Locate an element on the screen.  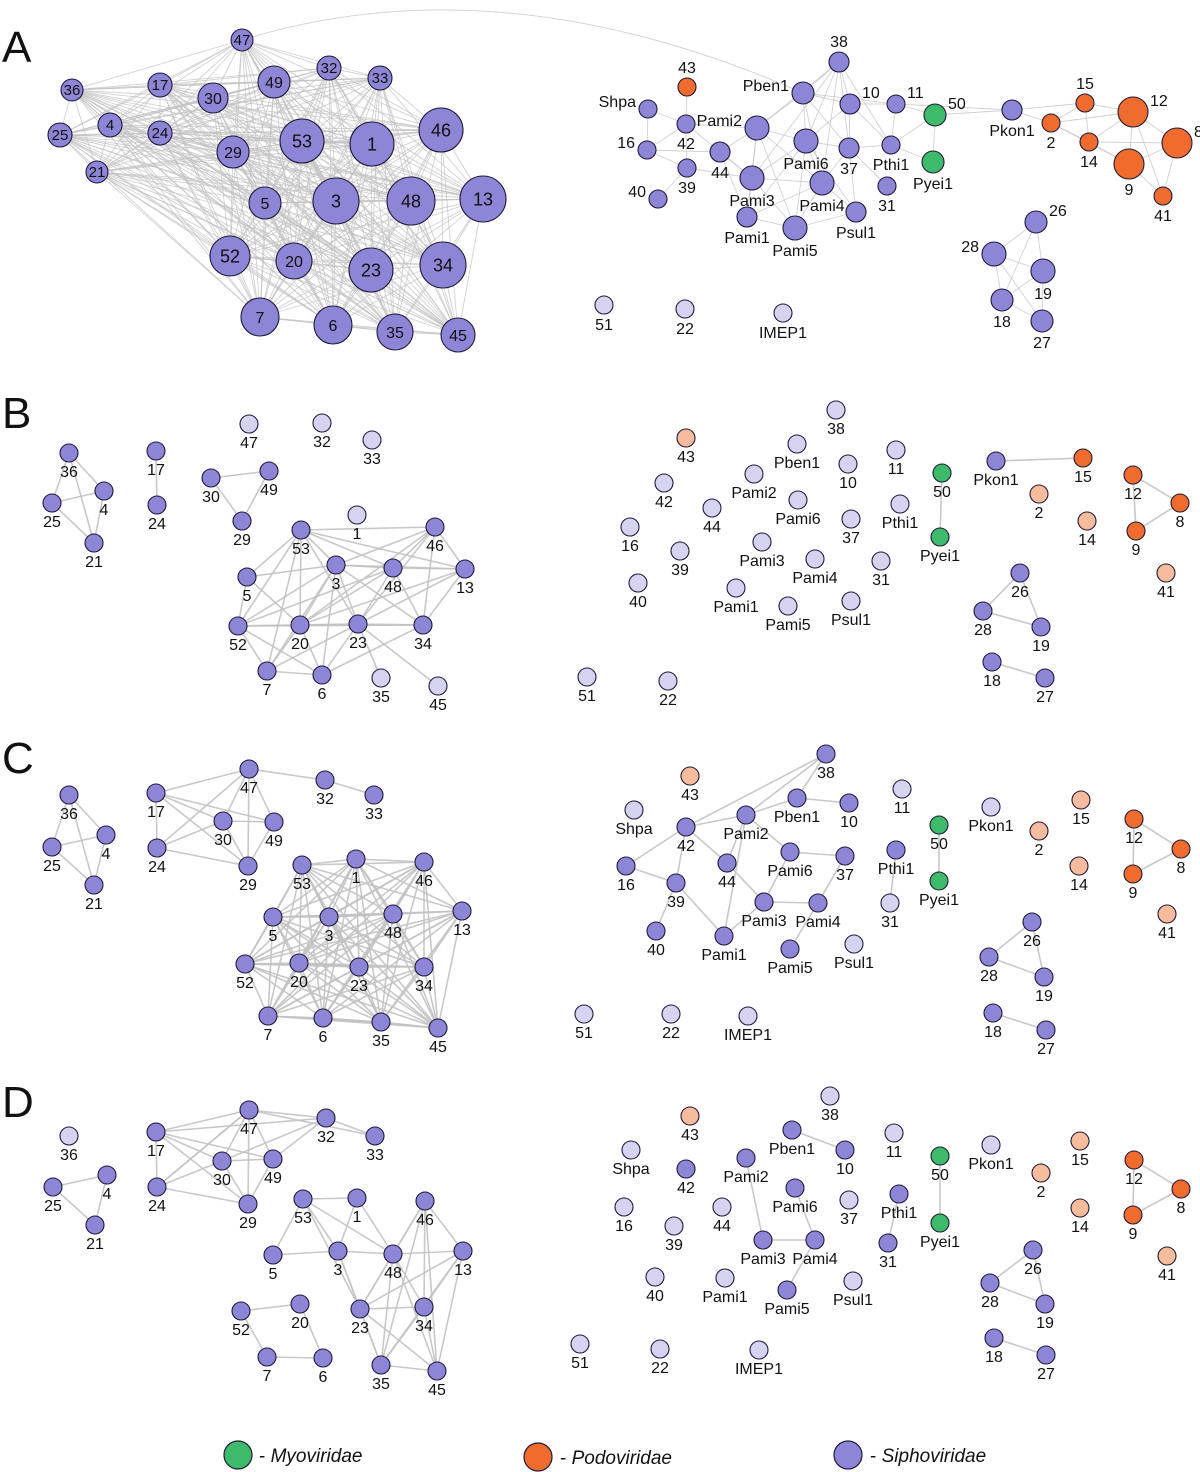
node-label-d-17: 17 is located at coordinates (156, 1151).